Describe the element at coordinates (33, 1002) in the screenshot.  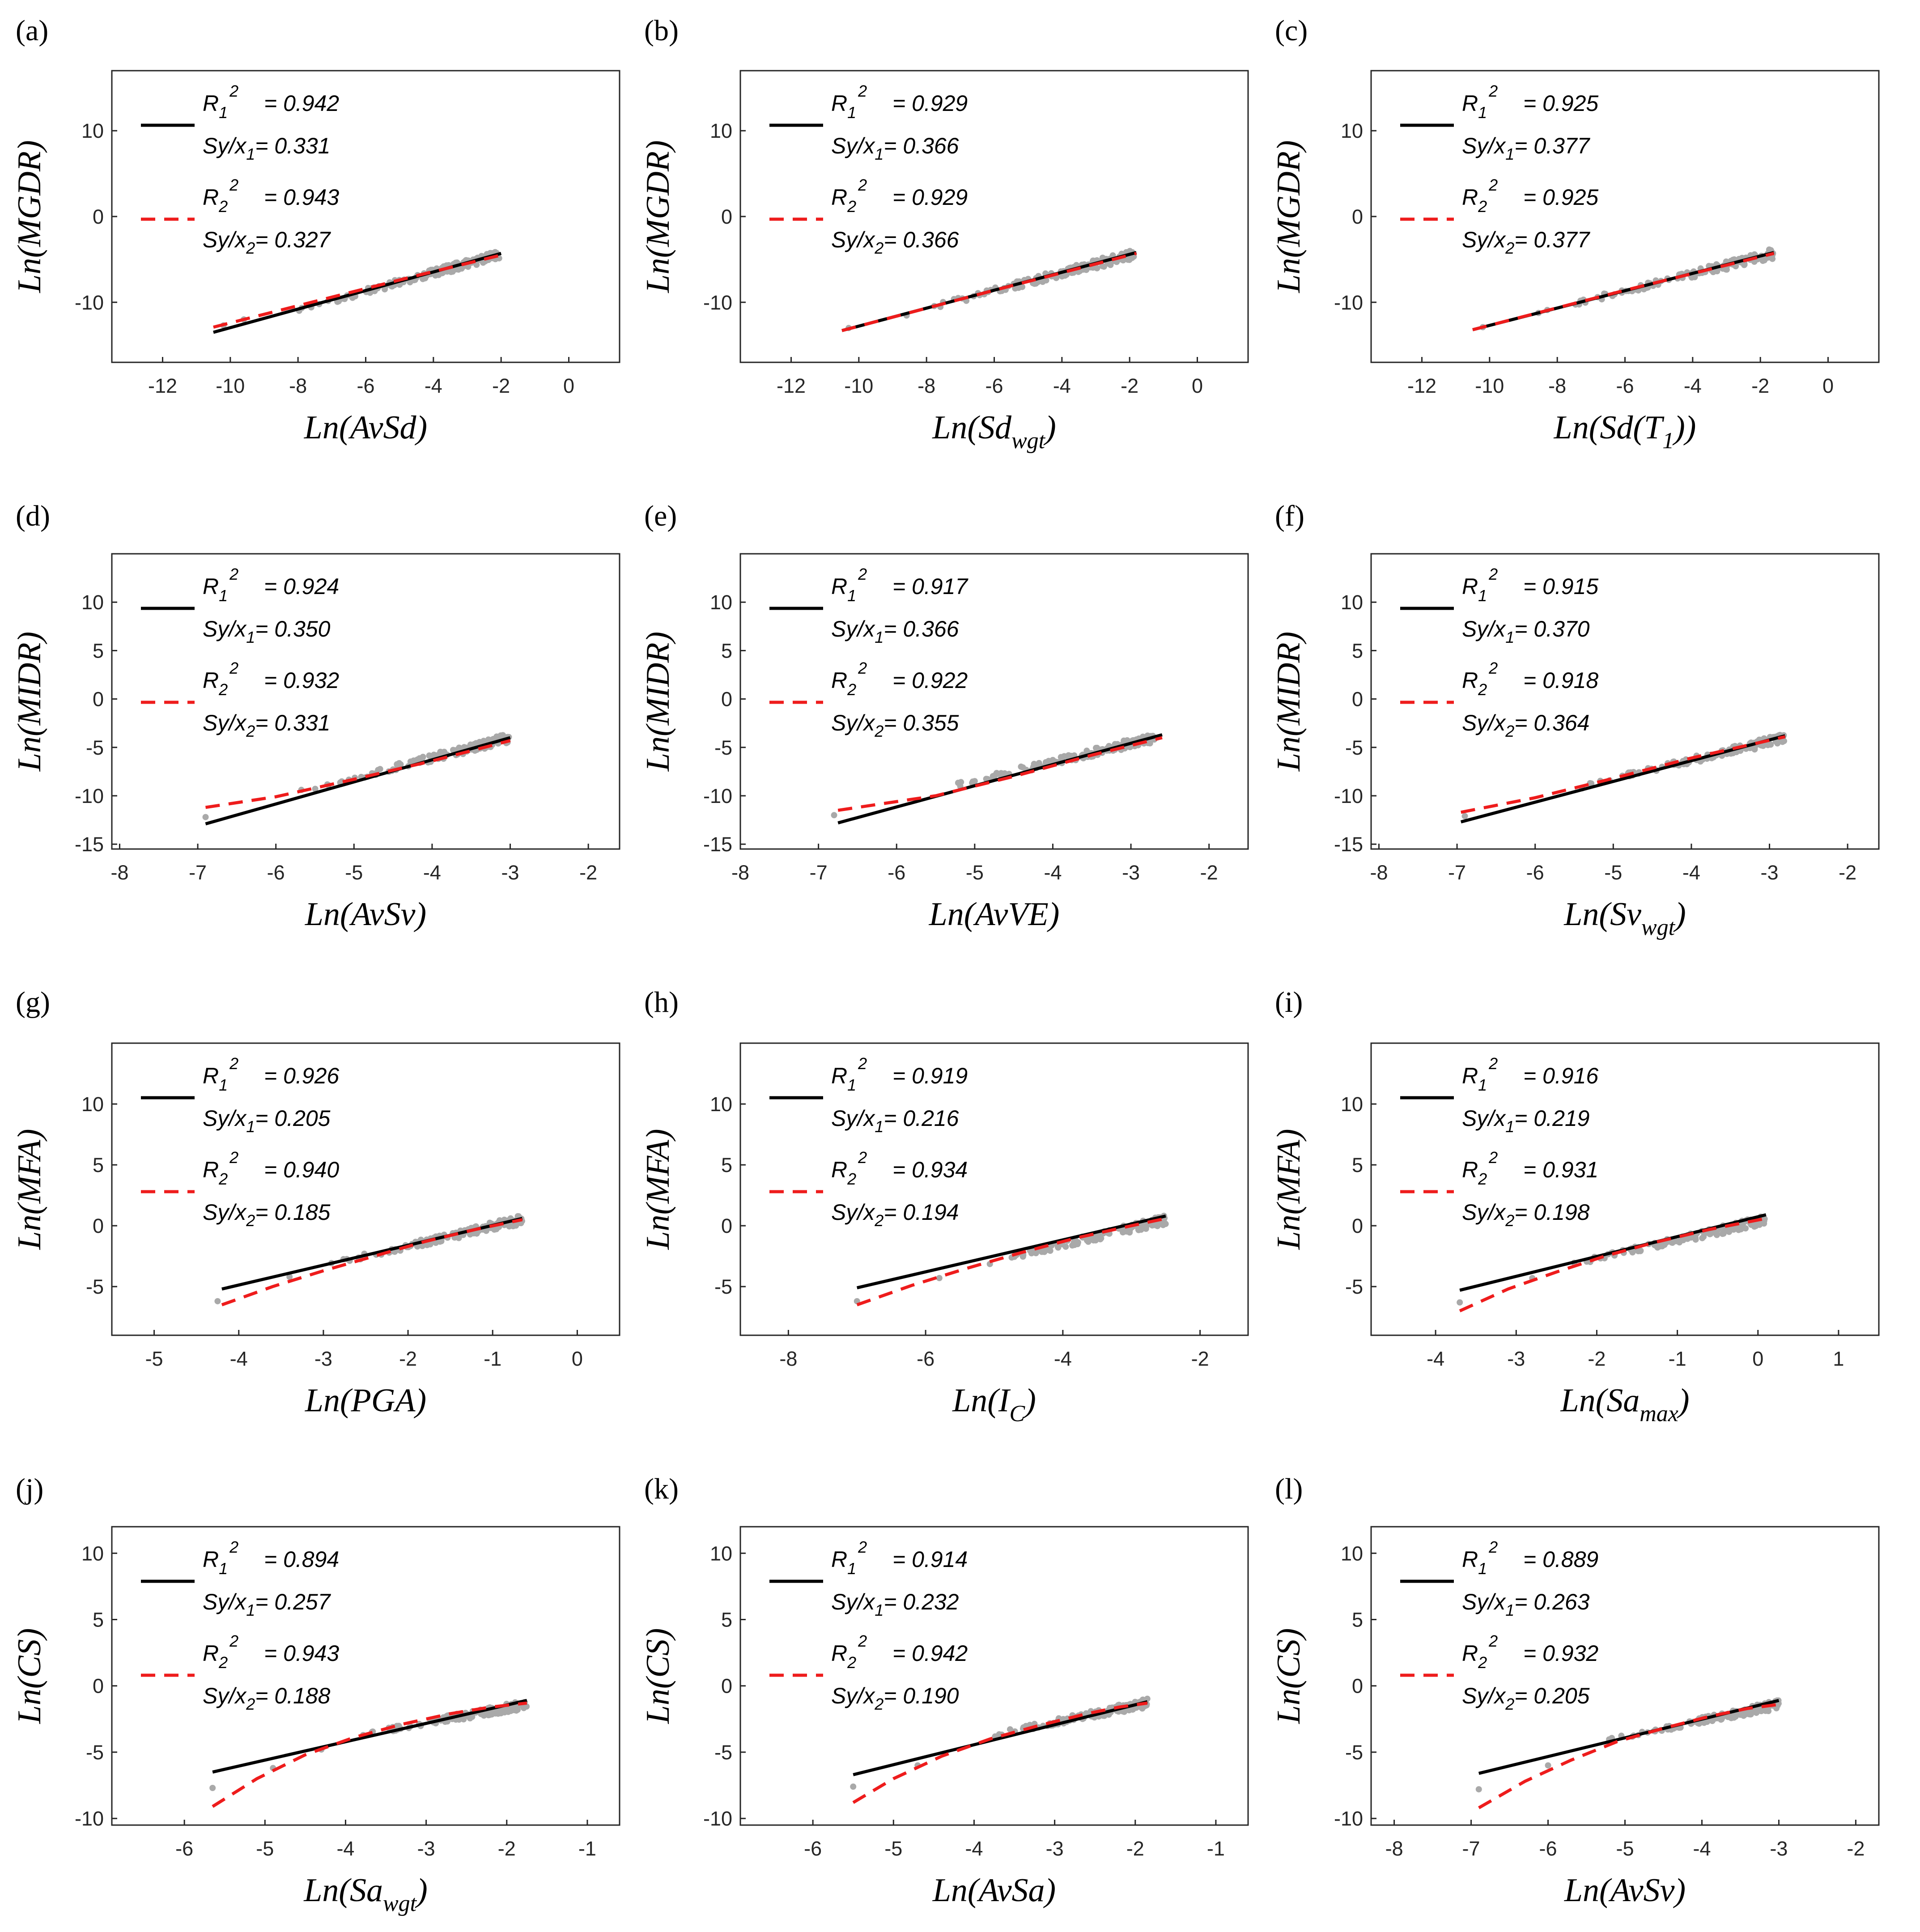
I see `panel-label: (g)` at that location.